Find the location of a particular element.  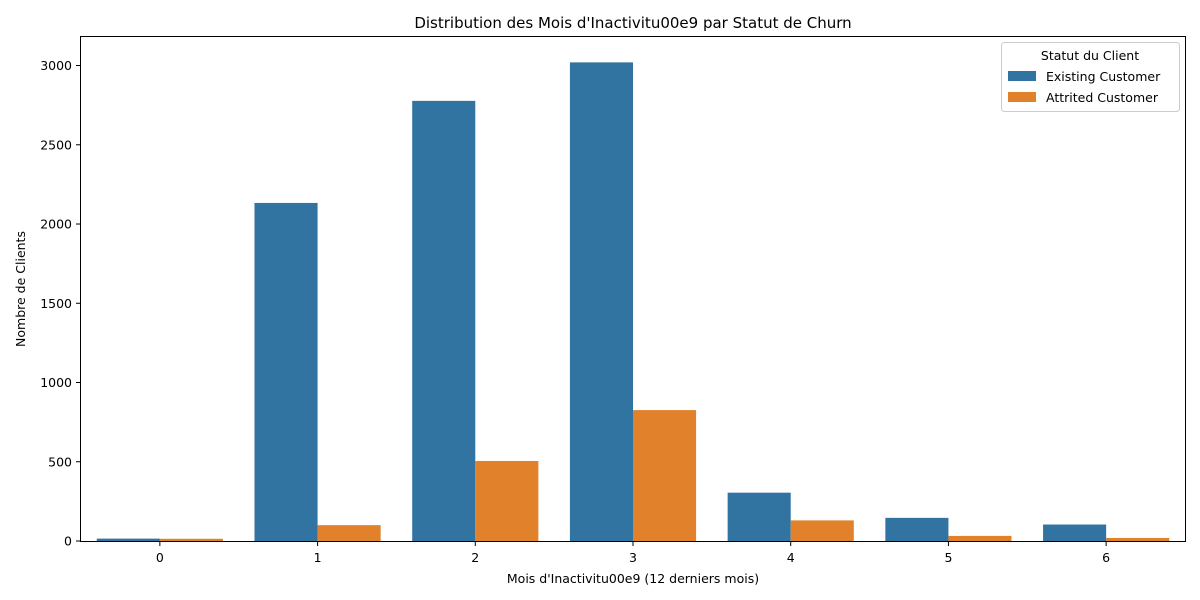

x-tick-label-1: 1 is located at coordinates (318, 557).